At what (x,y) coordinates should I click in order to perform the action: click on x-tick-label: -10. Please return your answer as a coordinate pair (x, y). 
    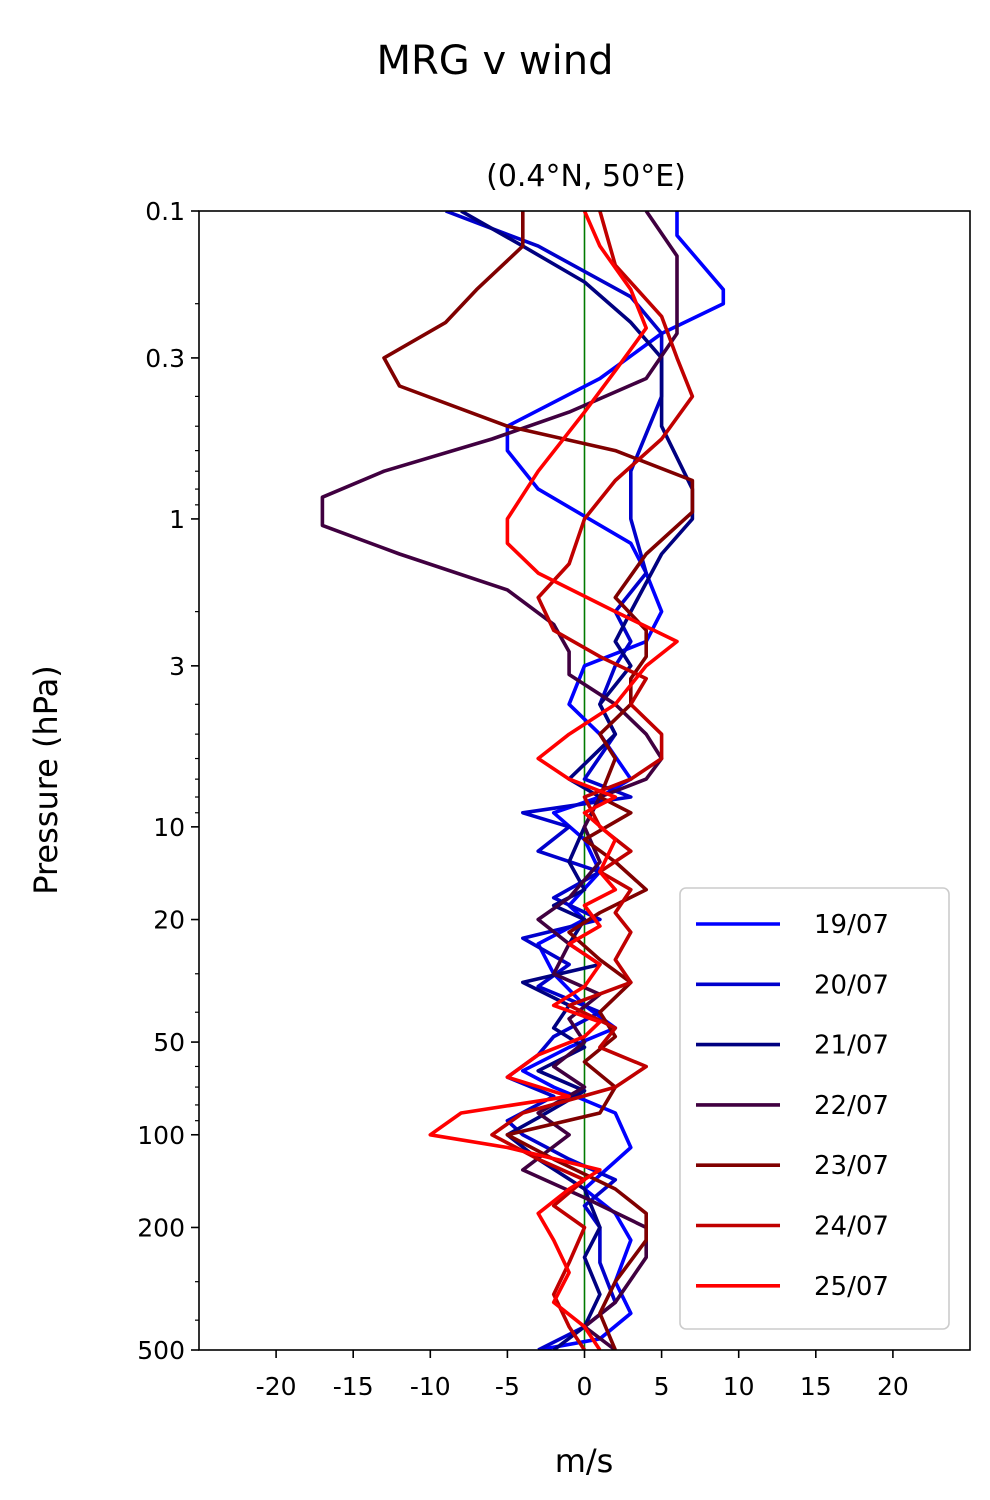
    Looking at the image, I should click on (430, 1386).